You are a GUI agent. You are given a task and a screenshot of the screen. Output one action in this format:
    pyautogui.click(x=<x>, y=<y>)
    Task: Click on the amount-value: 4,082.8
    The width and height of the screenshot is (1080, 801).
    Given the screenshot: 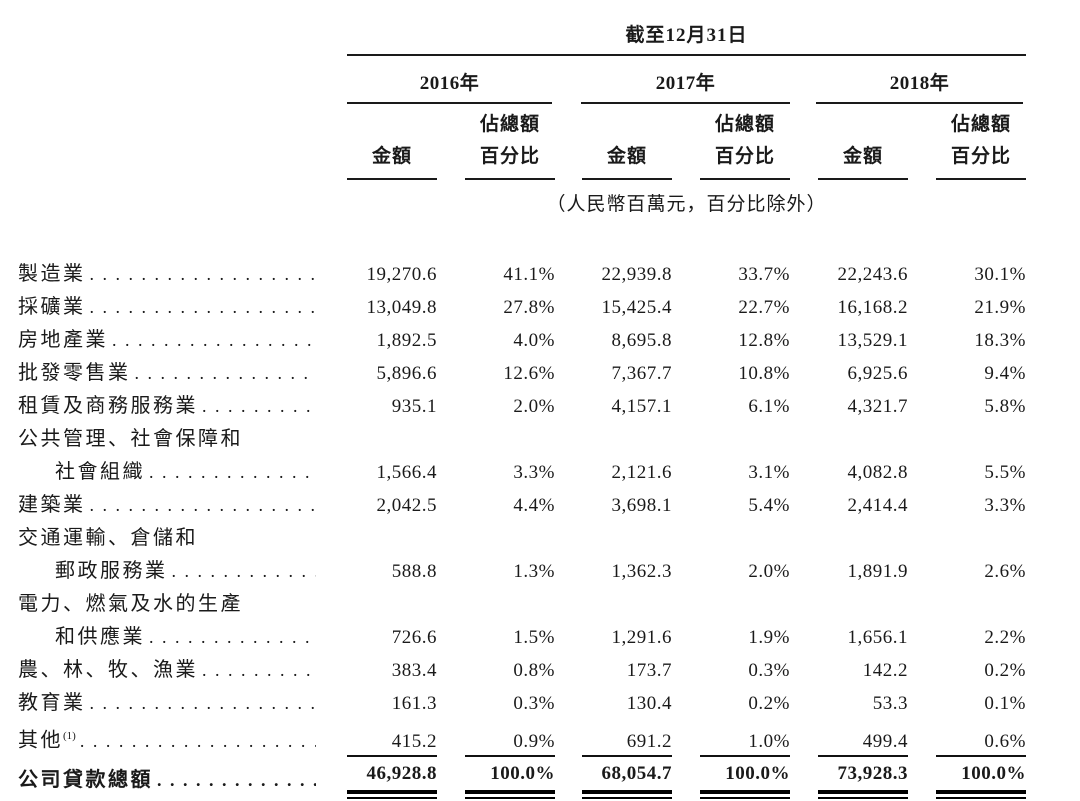 What is the action you would take?
    pyautogui.click(x=877, y=472)
    